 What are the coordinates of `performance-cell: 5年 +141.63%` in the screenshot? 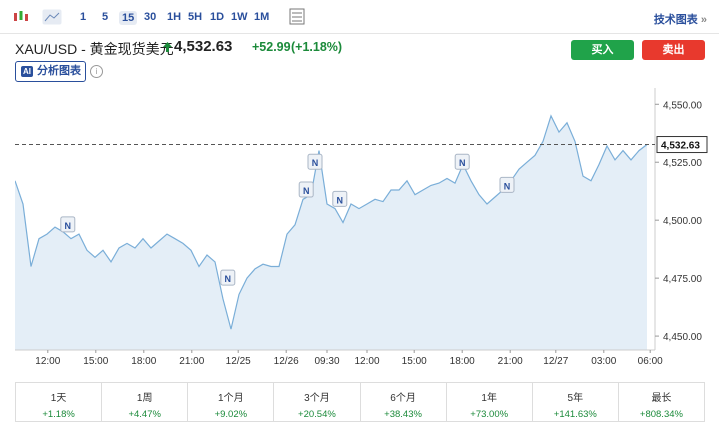 It's located at (576, 402).